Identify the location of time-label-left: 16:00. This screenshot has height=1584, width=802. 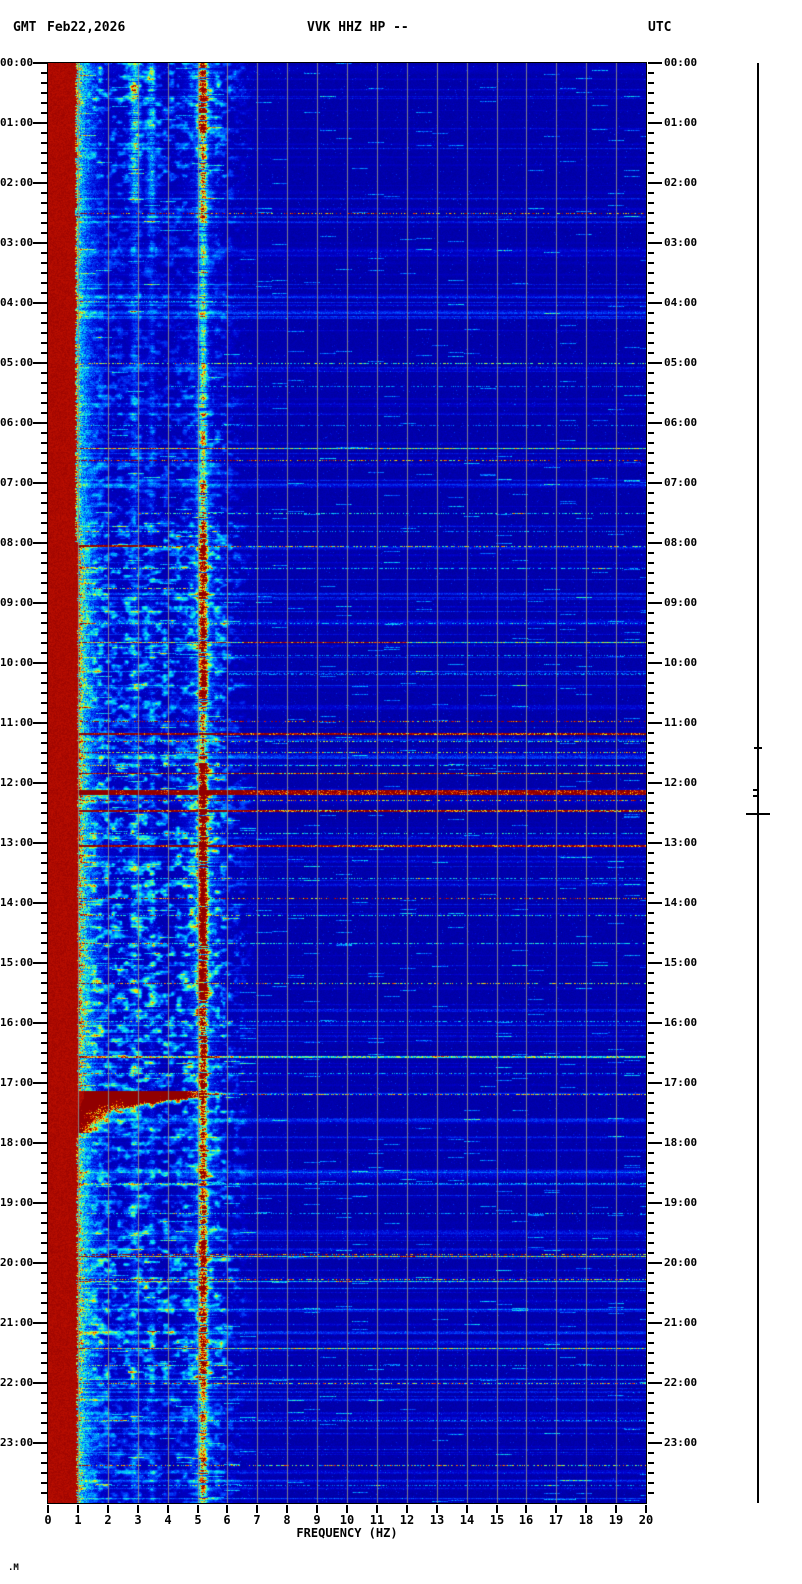
(17, 1022).